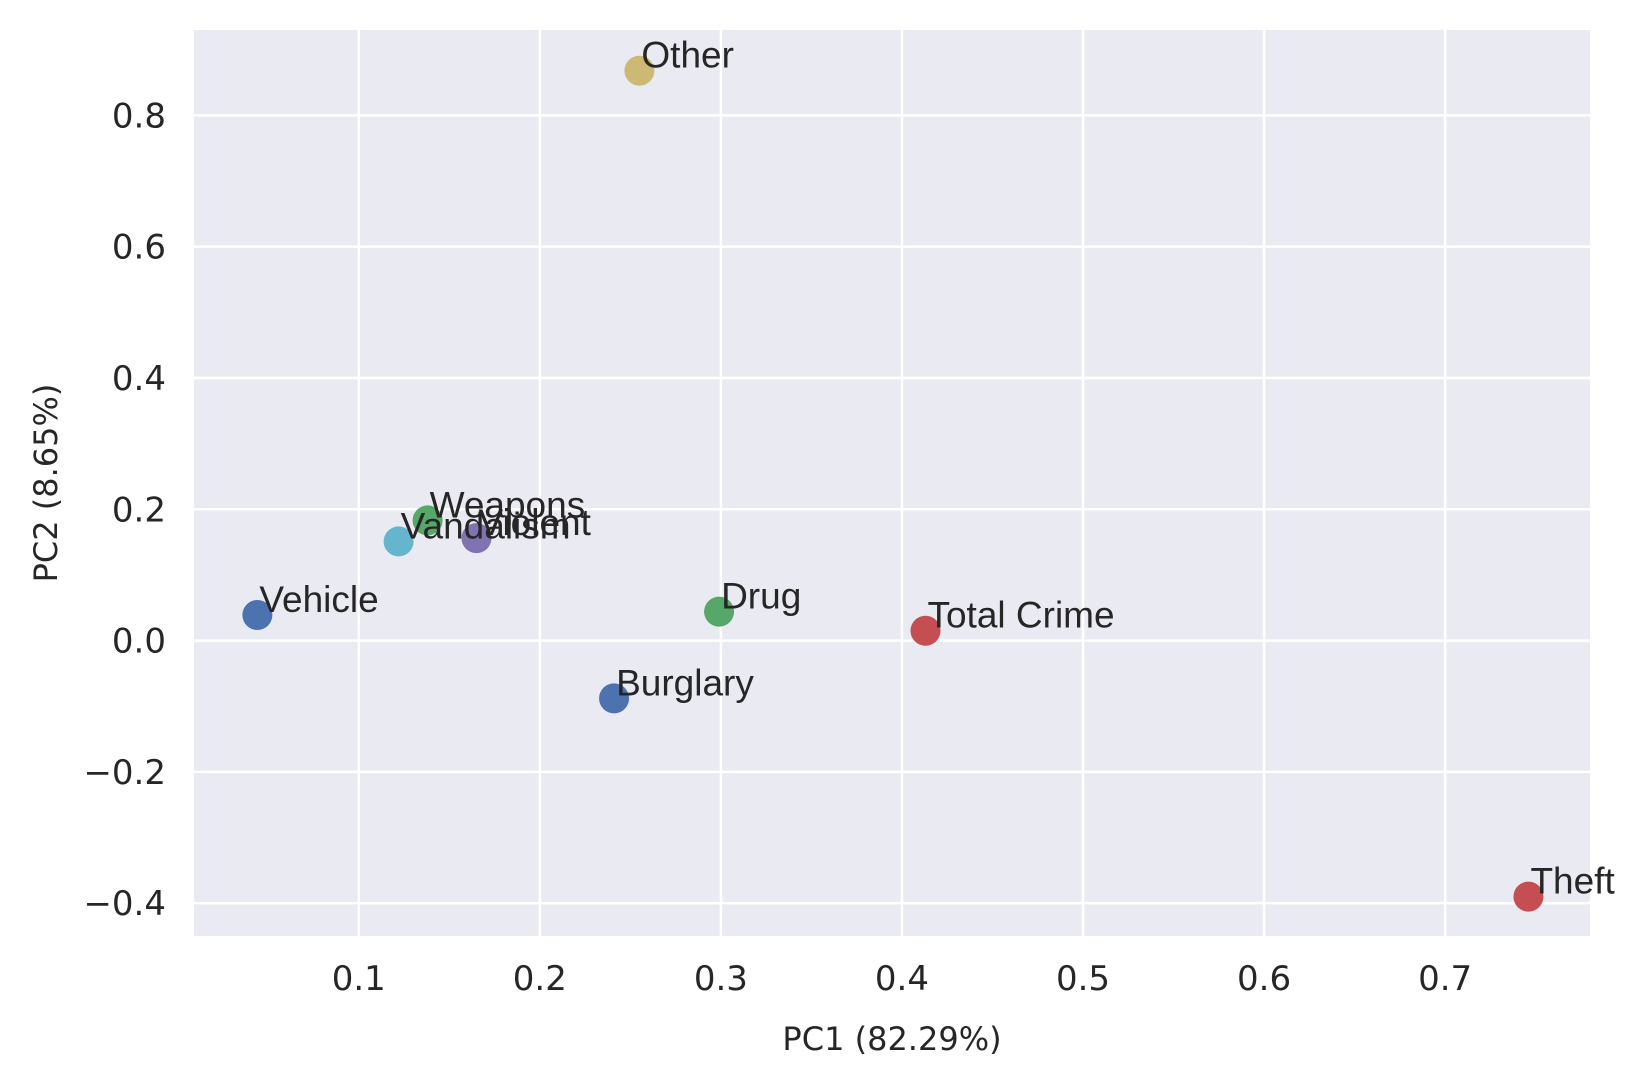 This screenshot has height=1087, width=1650. I want to click on x-tick-label: 0.6, so click(1264, 979).